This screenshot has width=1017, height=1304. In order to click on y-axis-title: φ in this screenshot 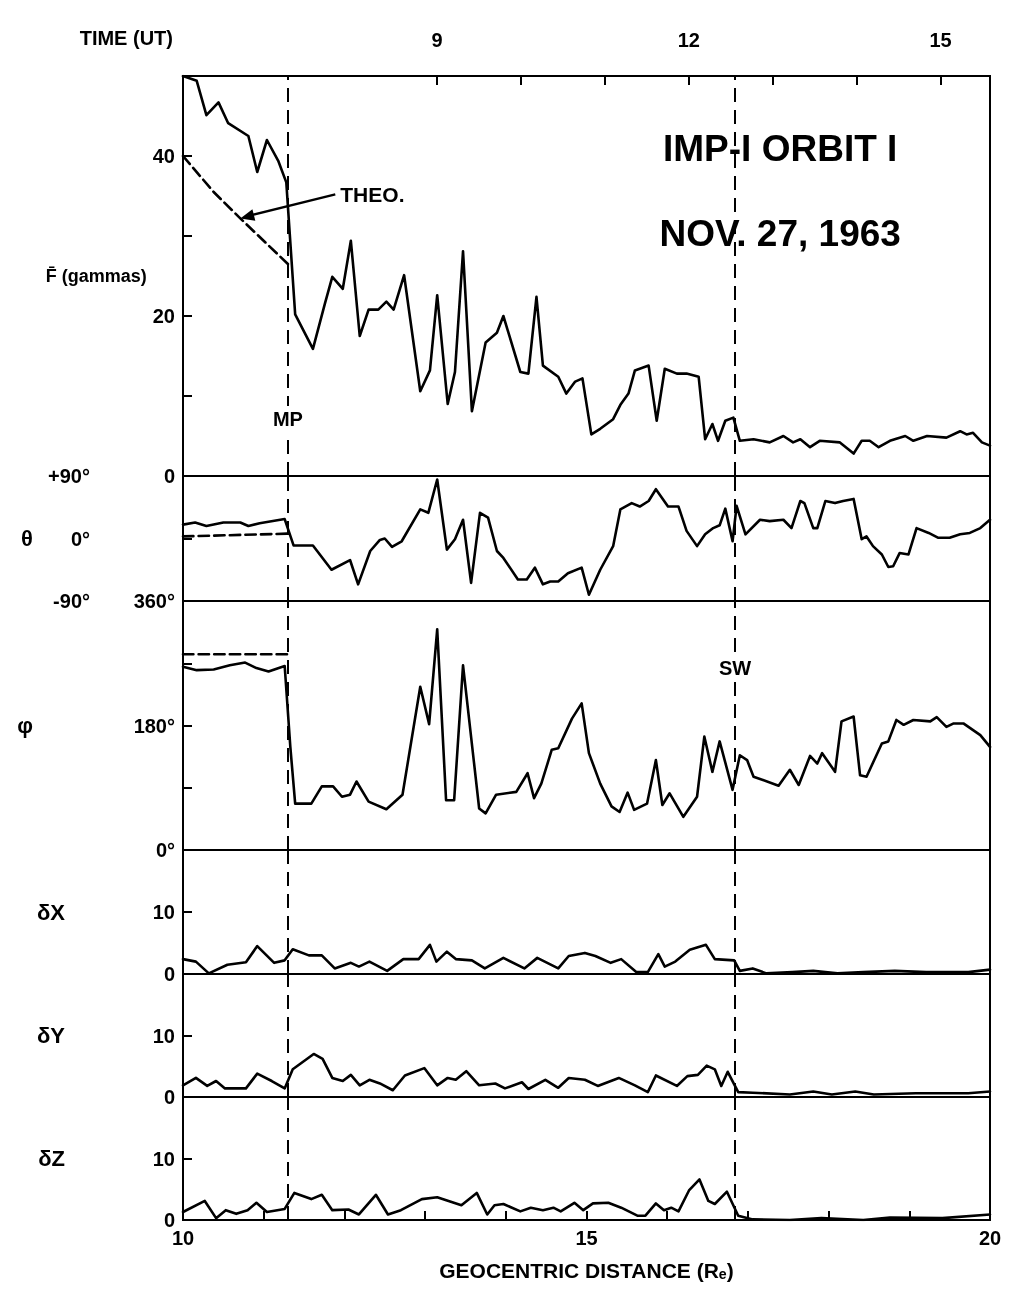, I will do `click(25, 725)`.